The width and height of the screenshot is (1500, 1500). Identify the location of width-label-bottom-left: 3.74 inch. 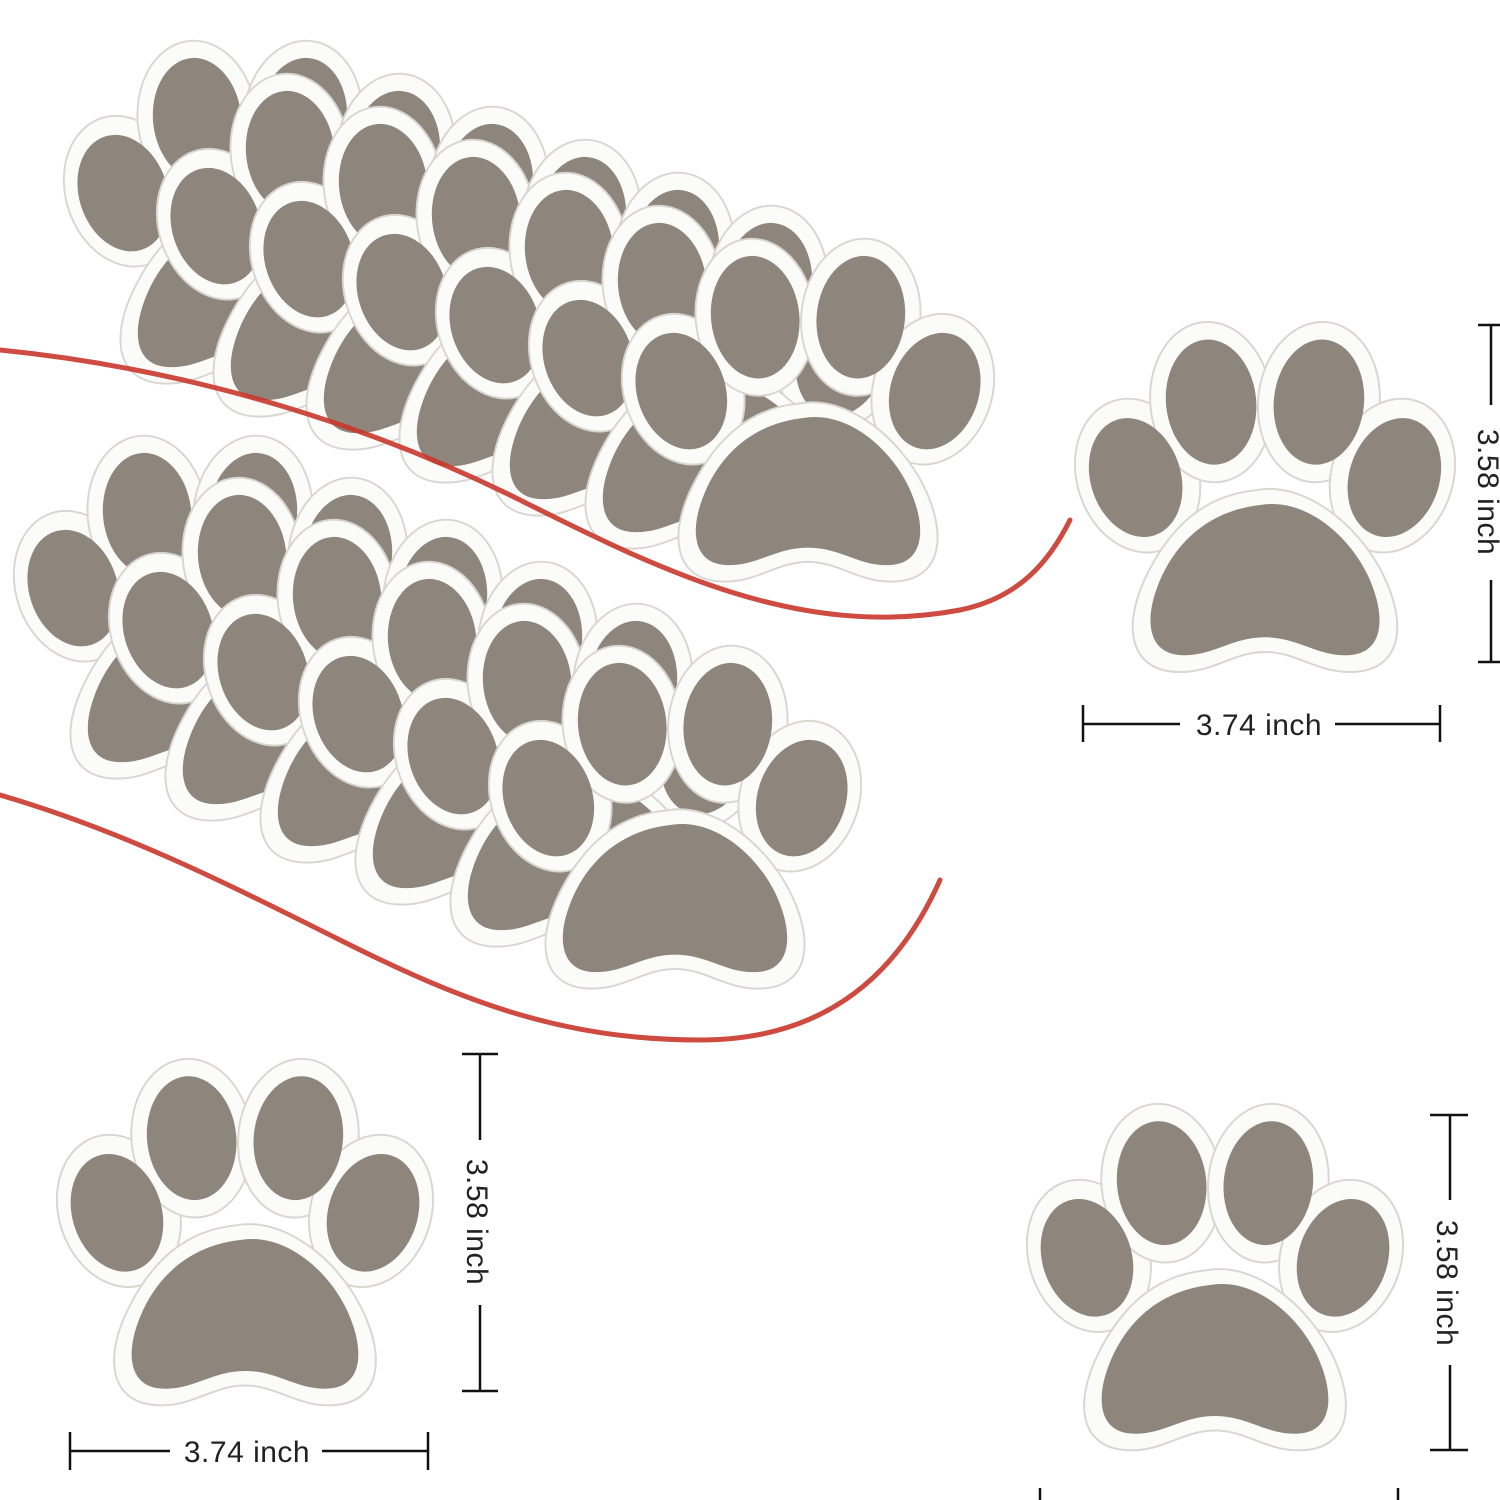
(247, 1452).